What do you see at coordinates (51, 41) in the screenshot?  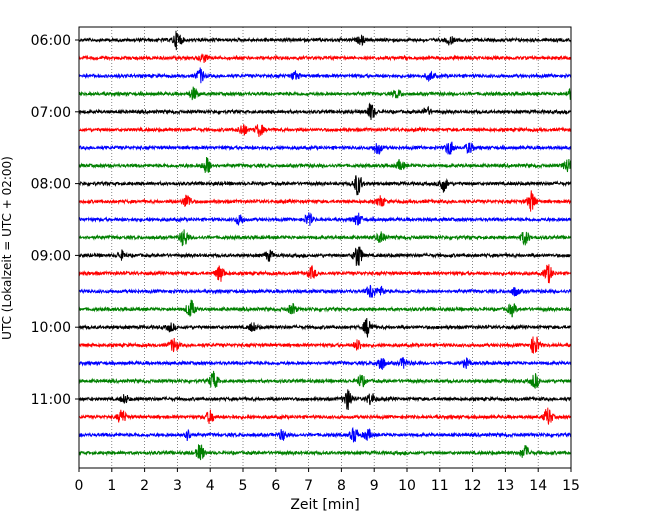 I see `y-tick-label-0: 06:00` at bounding box center [51, 41].